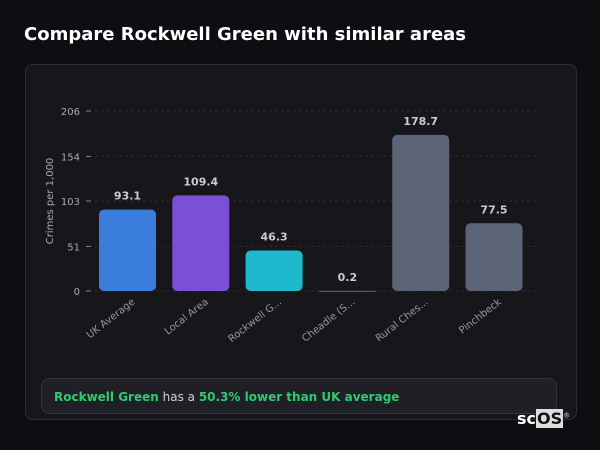 Image resolution: width=600 pixels, height=450 pixels. What do you see at coordinates (348, 277) in the screenshot?
I see `bar-value-label: 0.2` at bounding box center [348, 277].